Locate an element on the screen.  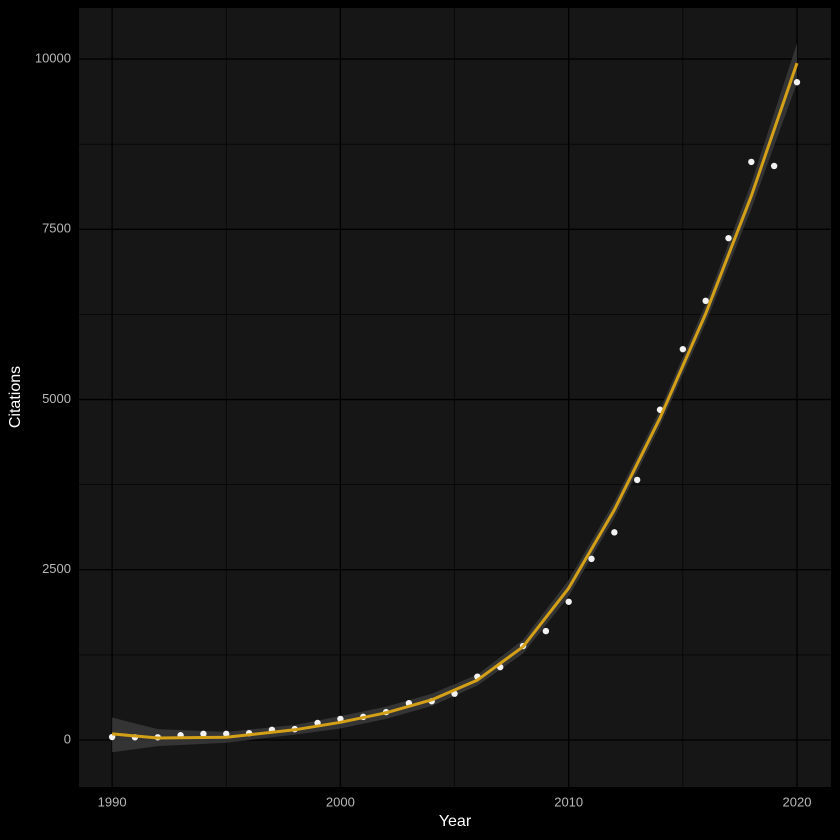
y-tick-label: 5000 is located at coordinates (56, 398).